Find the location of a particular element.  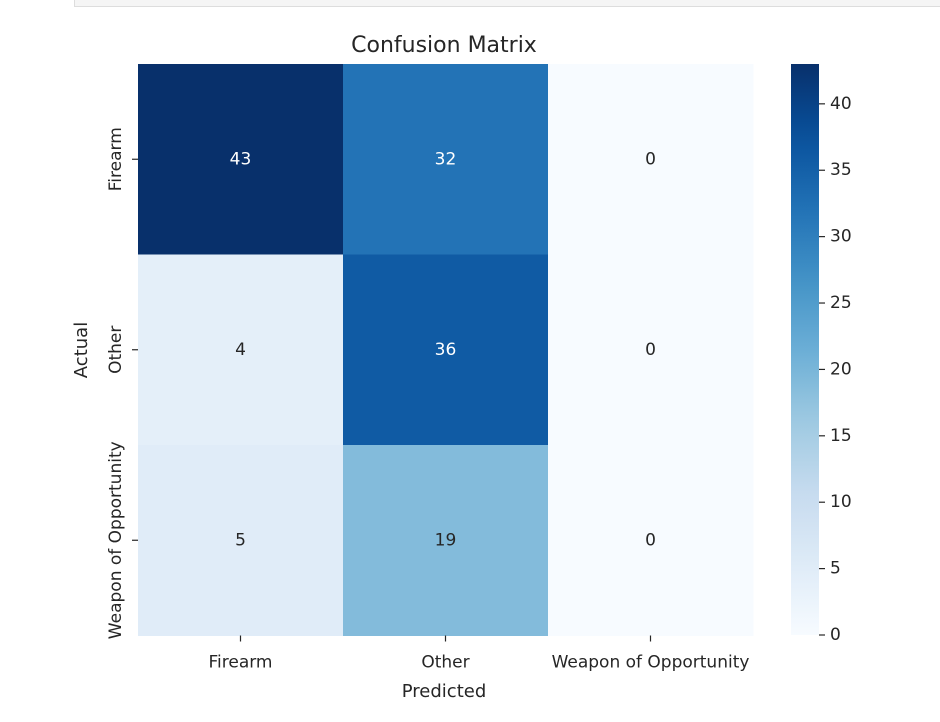

notebook-cell-edge is located at coordinates (507, 3).